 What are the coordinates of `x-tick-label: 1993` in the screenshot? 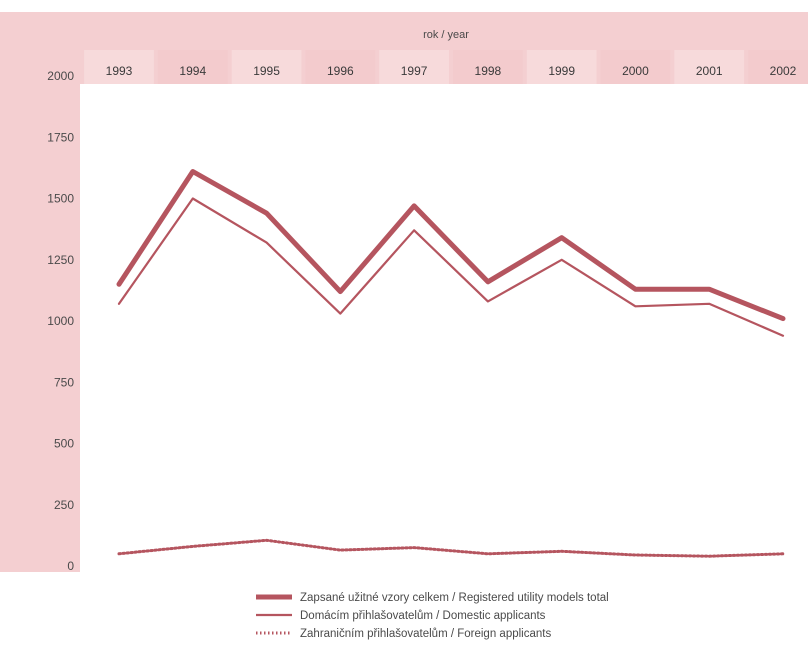 It's located at (119, 71).